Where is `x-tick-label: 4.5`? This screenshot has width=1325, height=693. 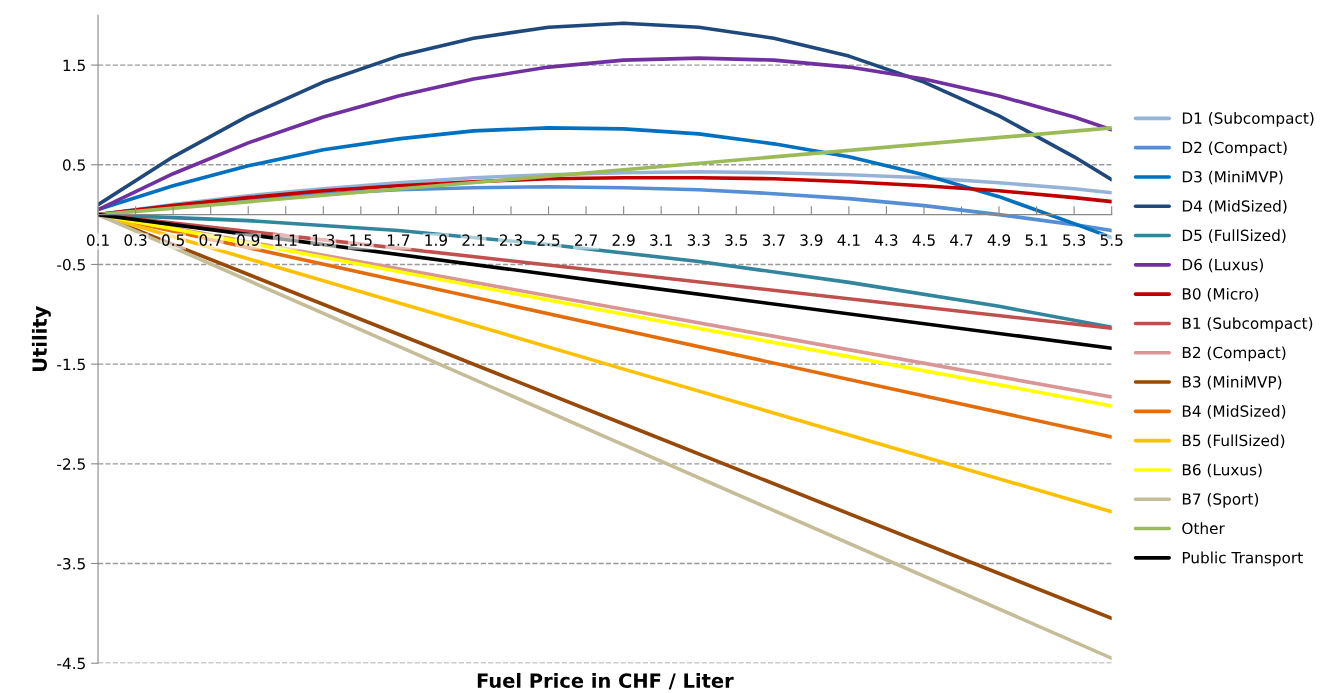 x-tick-label: 4.5 is located at coordinates (923, 240).